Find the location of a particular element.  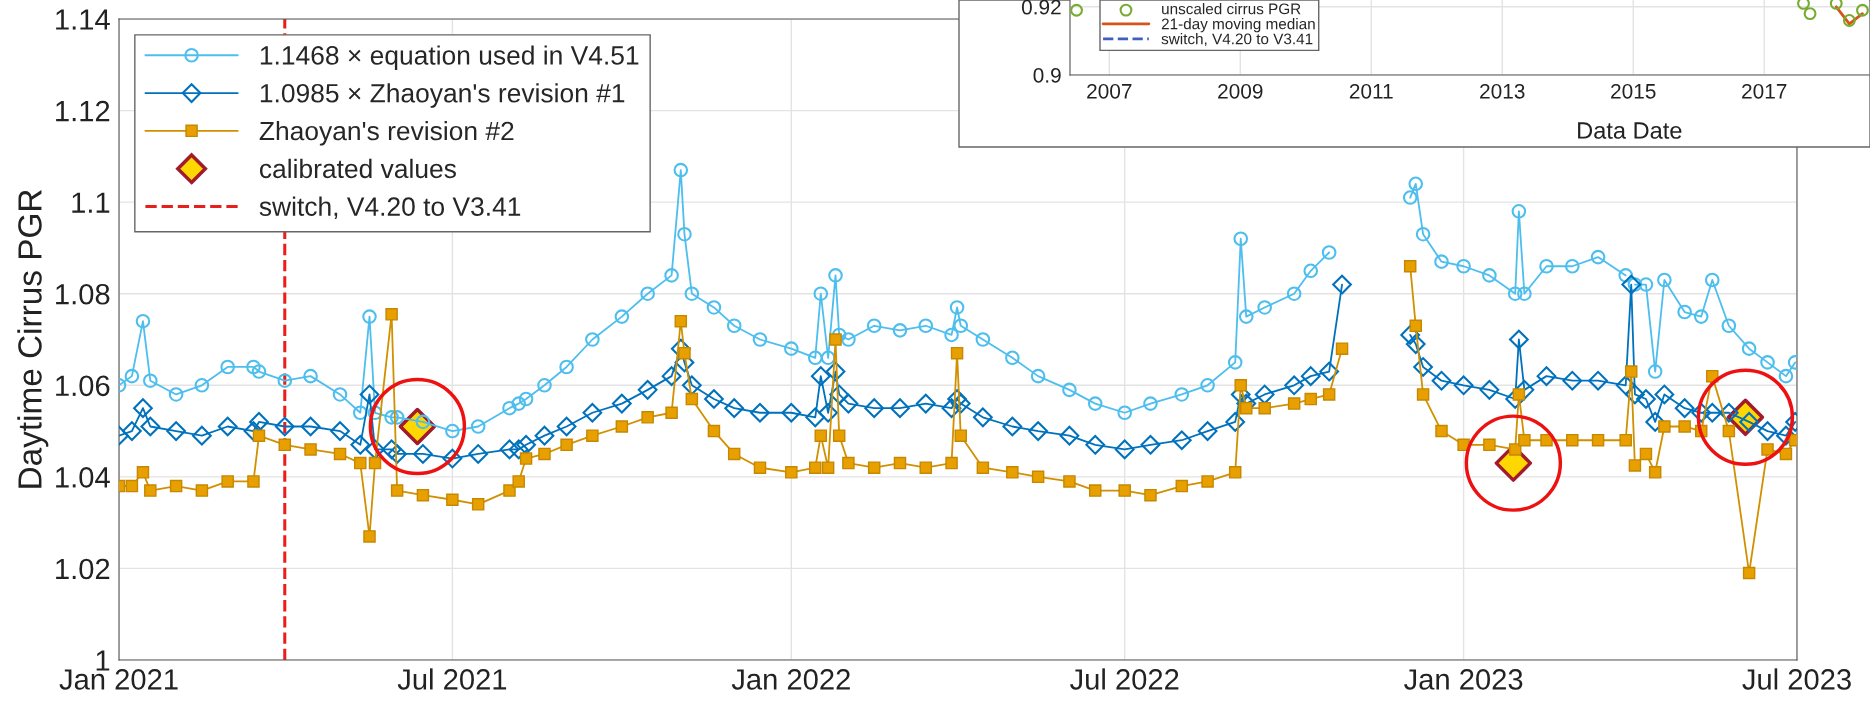

y-axis-title: Daytime Cirrus PGR is located at coordinates (33, 339).